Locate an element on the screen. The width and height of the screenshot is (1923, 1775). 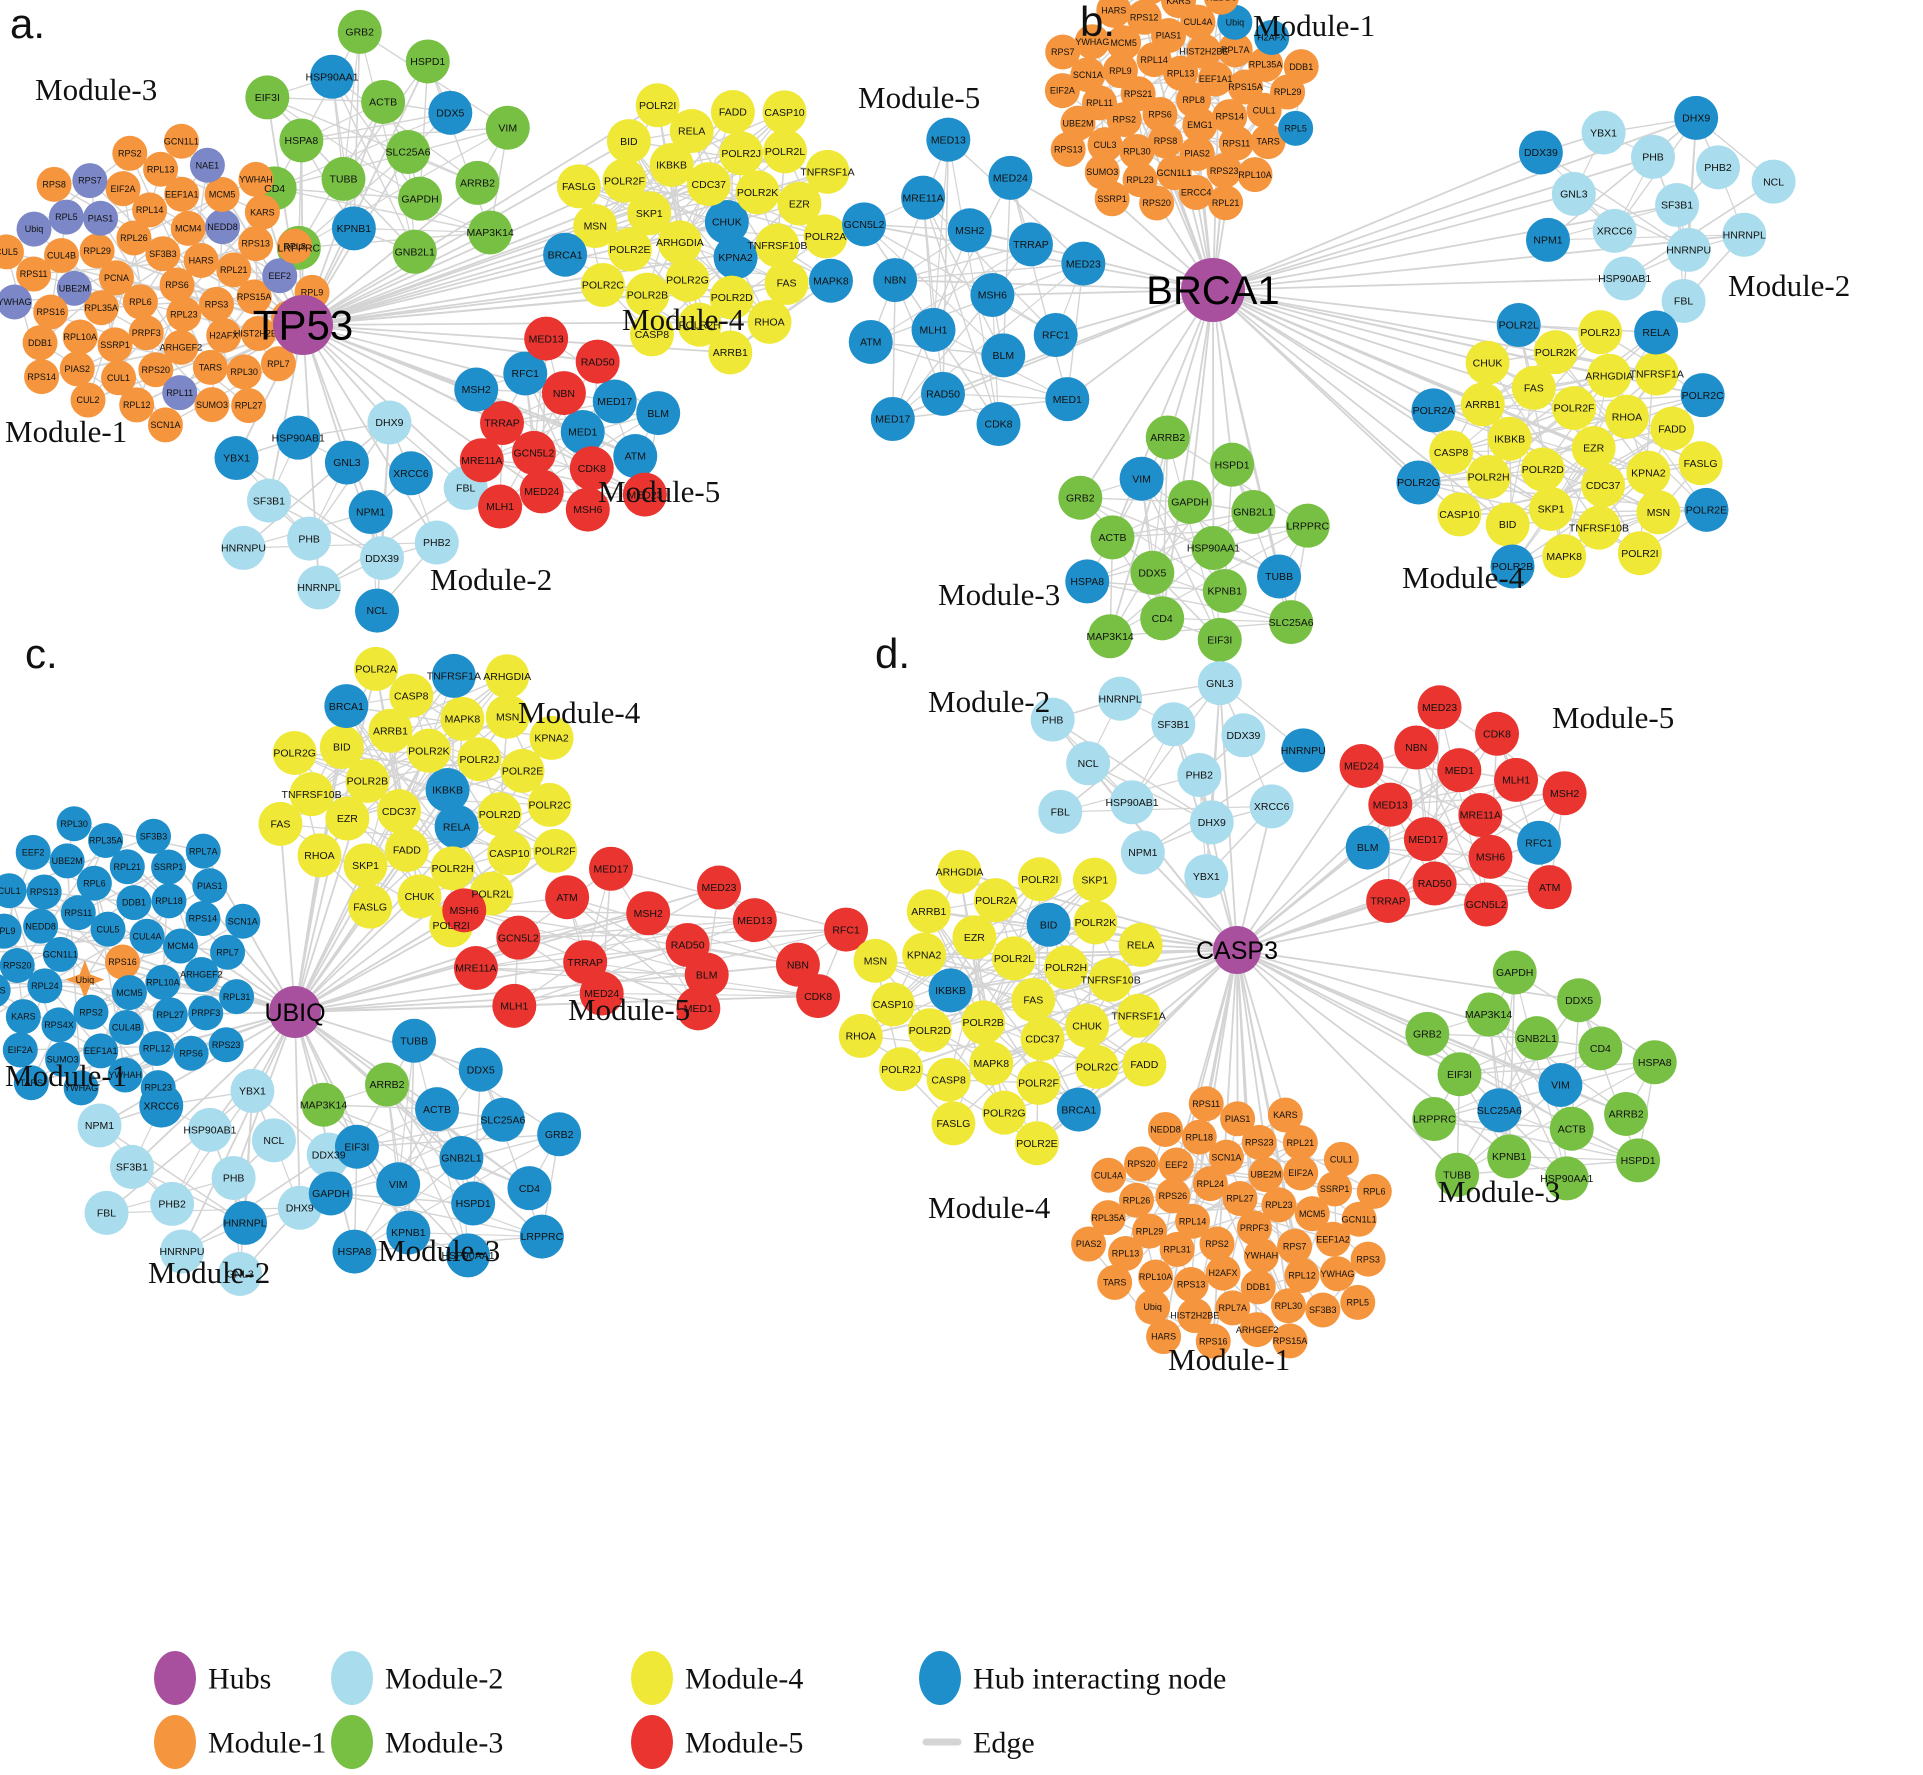
node-label-mcm4: MCM4 is located at coordinates (188, 229).